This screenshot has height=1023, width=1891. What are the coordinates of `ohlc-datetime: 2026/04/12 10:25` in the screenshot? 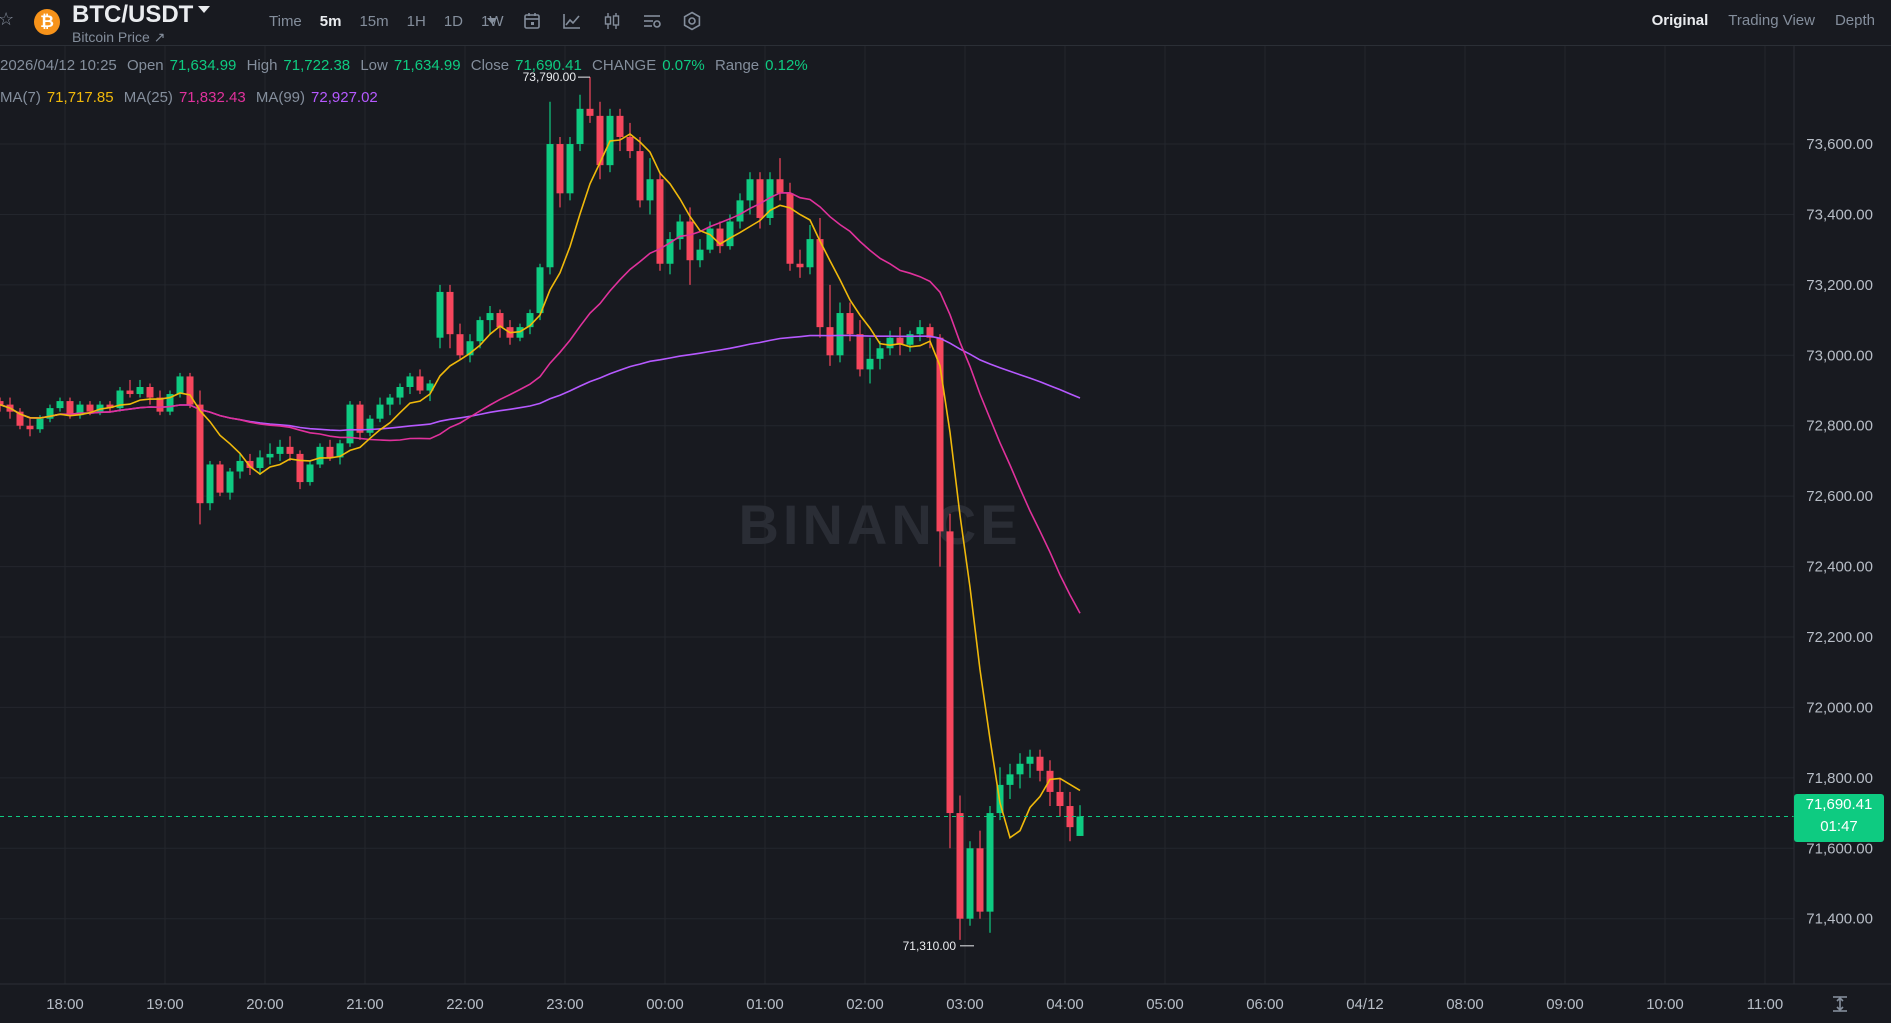 It's located at (58, 65).